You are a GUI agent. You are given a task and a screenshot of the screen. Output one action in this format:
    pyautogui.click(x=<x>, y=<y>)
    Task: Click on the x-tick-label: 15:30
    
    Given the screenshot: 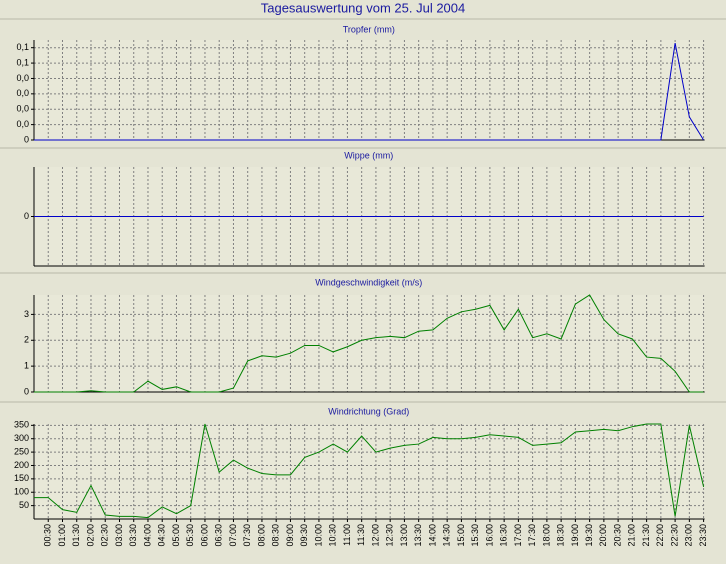 What is the action you would take?
    pyautogui.click(x=475, y=535)
    